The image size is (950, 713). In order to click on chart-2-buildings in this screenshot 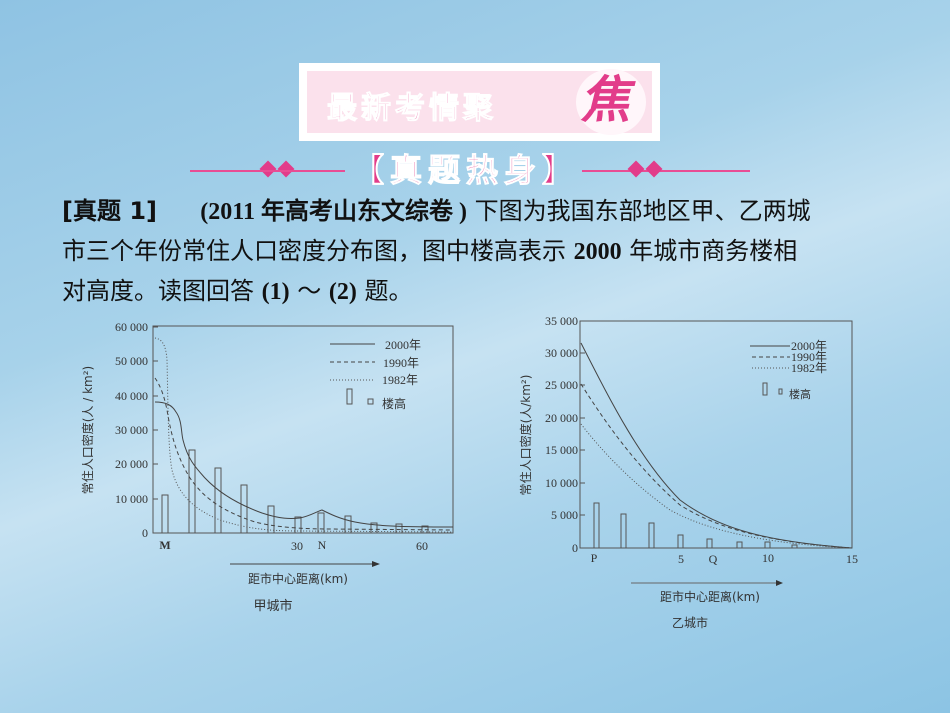, I will do `click(695, 525)`.